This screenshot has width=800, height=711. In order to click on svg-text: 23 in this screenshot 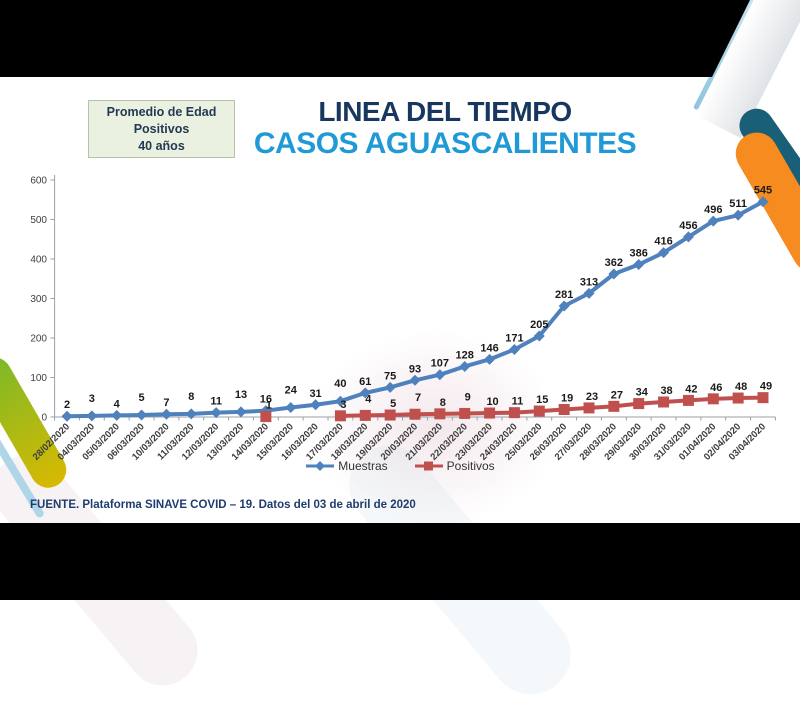, I will do `click(592, 397)`.